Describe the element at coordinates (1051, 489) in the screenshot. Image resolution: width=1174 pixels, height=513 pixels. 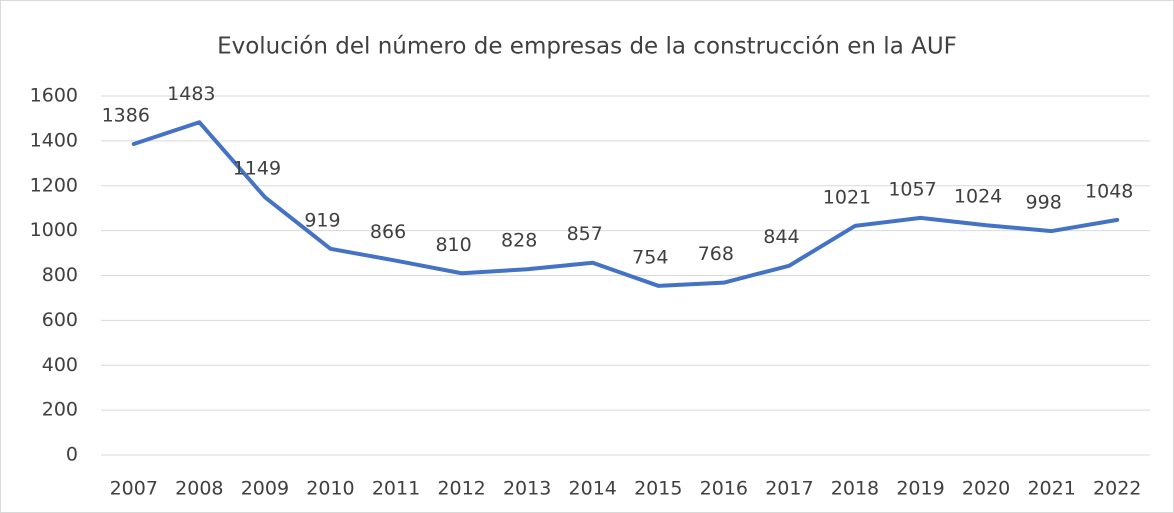
I see `x-tick-label: 2021` at that location.